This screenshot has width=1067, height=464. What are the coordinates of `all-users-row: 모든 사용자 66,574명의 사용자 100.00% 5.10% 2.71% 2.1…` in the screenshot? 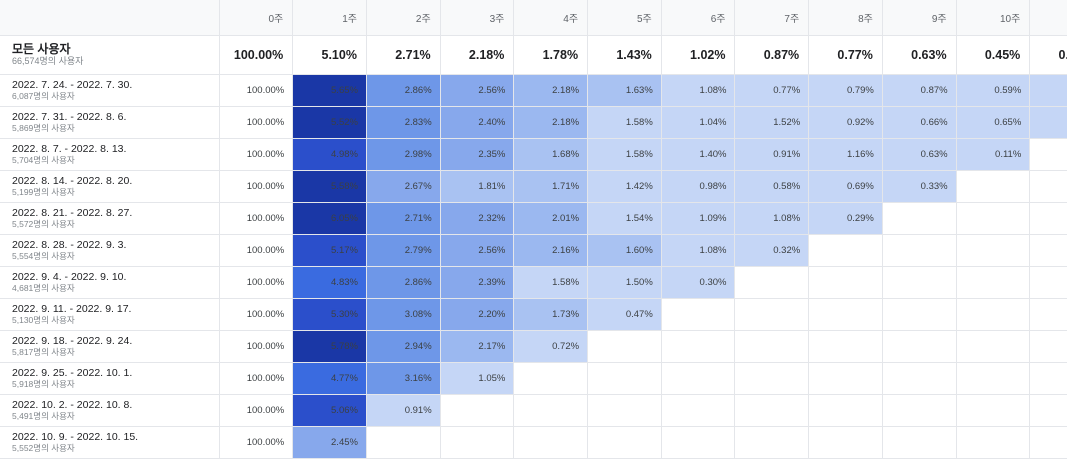 It's located at (533, 55).